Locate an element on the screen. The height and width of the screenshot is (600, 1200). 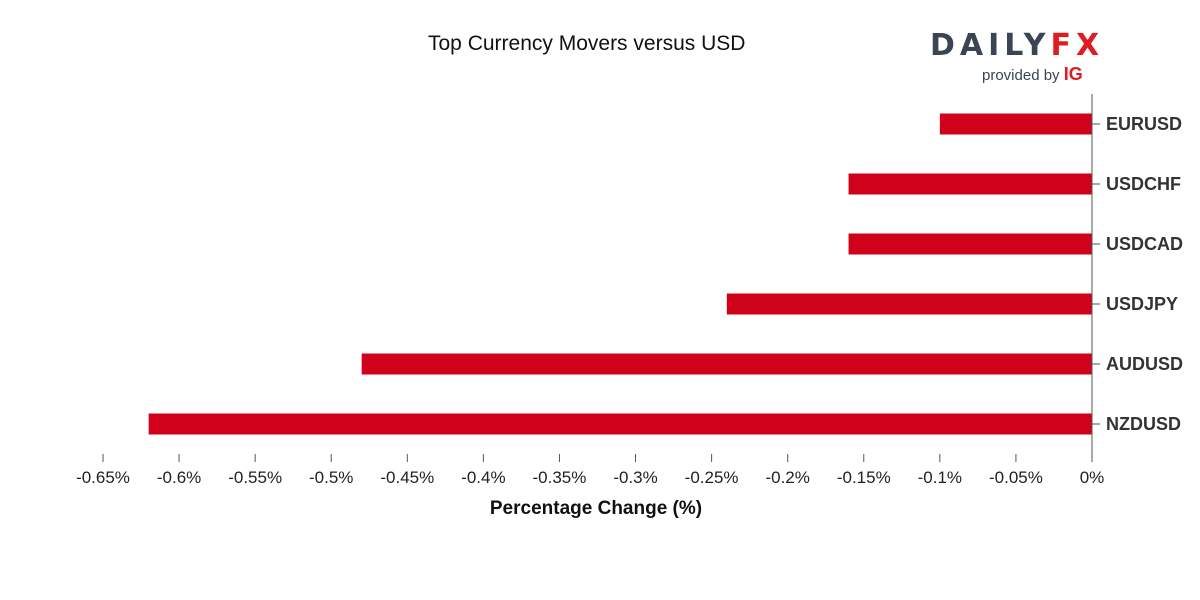
x-tick-label: -0.35% is located at coordinates (560, 477).